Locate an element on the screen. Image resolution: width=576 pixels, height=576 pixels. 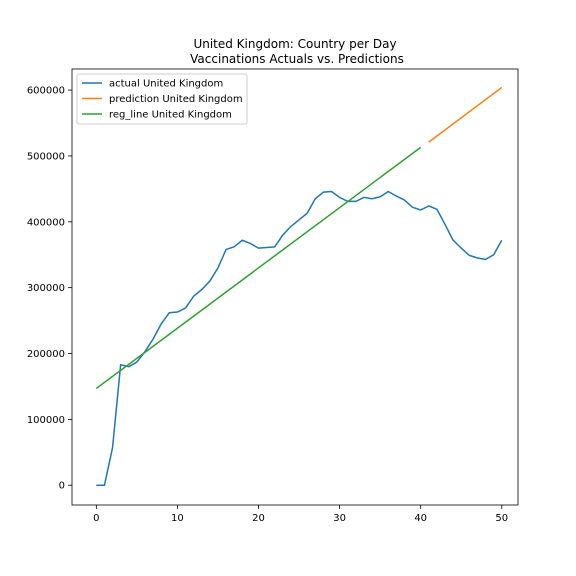
legend-label-actual: actual United Kingdom is located at coordinates (166, 84).